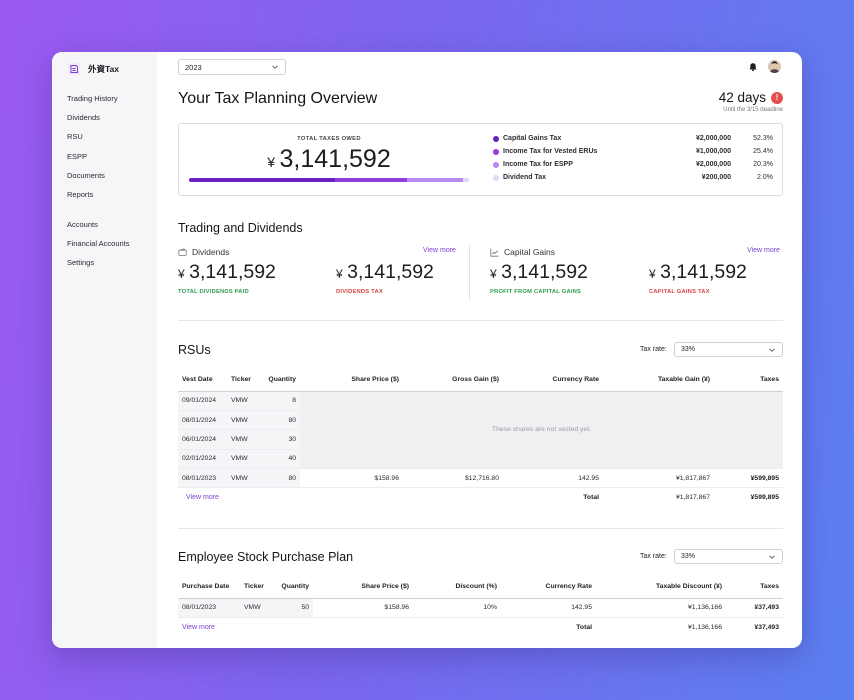  I want to click on wallet-icon, so click(182, 251).